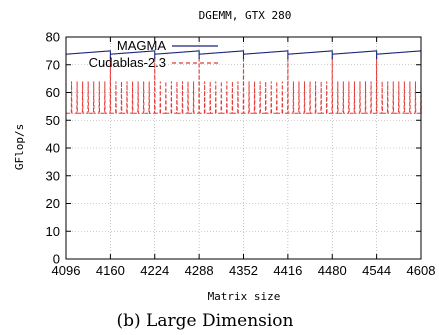 The image size is (439, 335). What do you see at coordinates (66, 270) in the screenshot?
I see `x-tick-label: 4096` at bounding box center [66, 270].